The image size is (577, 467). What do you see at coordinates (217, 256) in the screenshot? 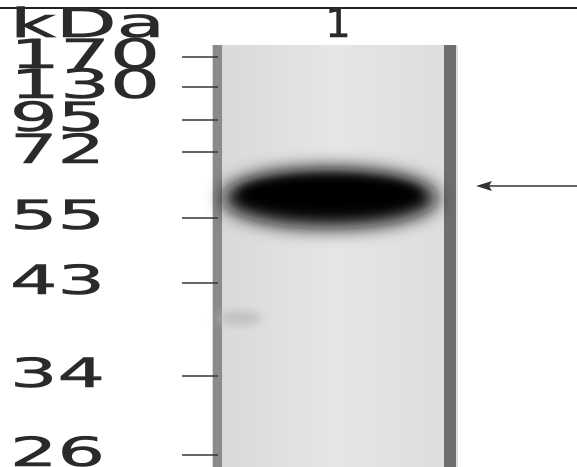
I see `gel-left-edge` at bounding box center [217, 256].